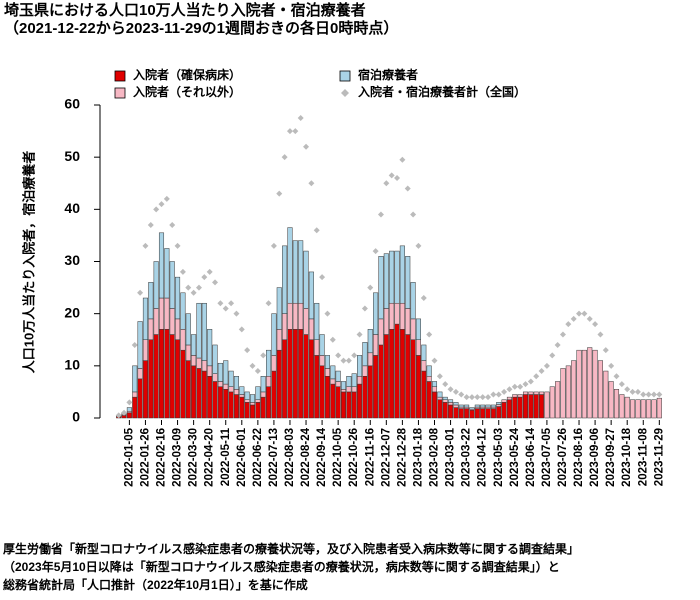 Image resolution: width=700 pixels, height=600 pixels. What do you see at coordinates (354, 457) in the screenshot?
I see `x-tick-label: 2022-10-26` at bounding box center [354, 457].